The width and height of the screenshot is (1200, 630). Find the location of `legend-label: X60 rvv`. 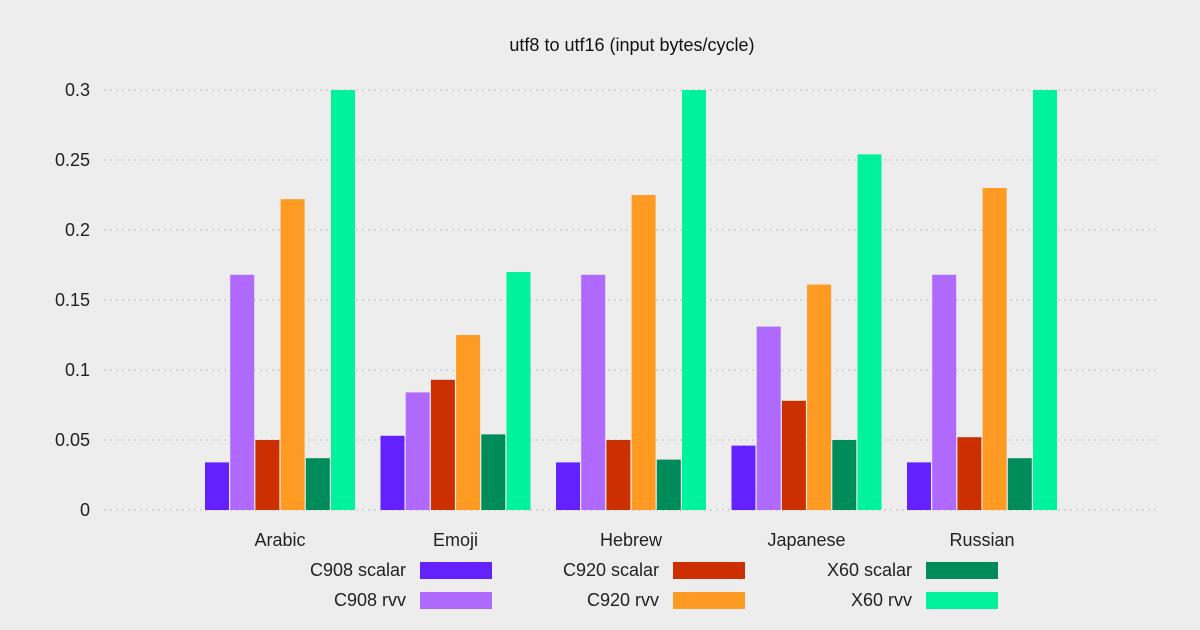

legend-label: X60 rvv is located at coordinates (881, 600).